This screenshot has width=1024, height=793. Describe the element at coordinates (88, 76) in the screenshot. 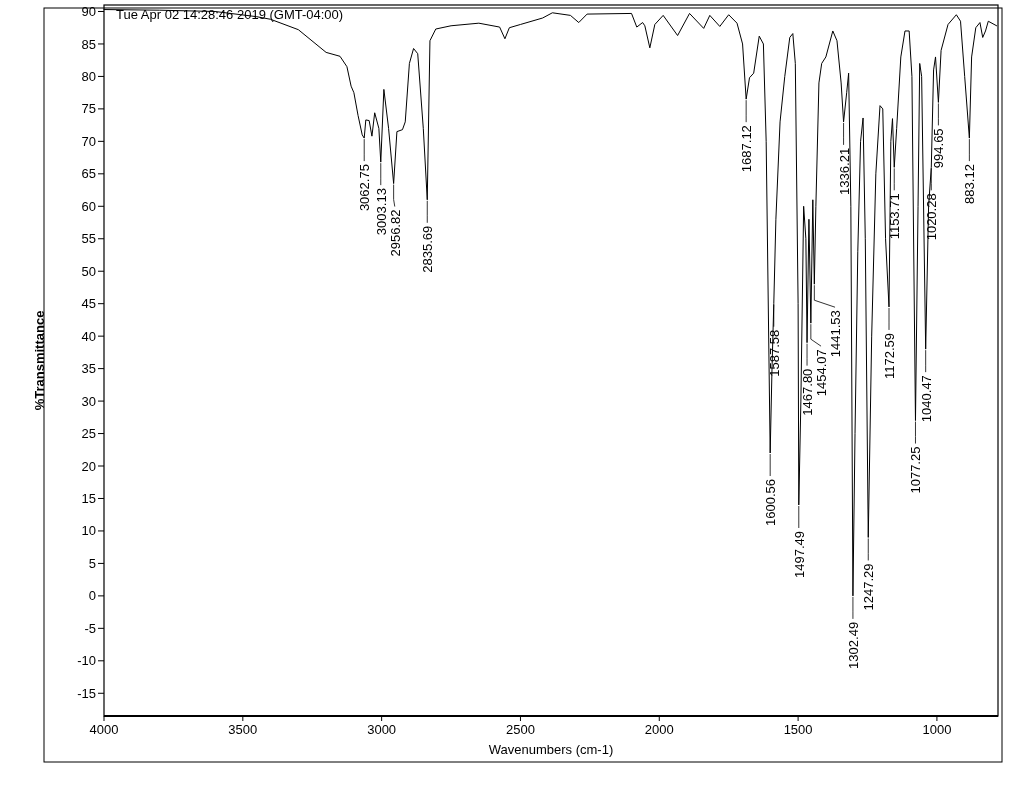

I see `y-tick-label: 80` at that location.